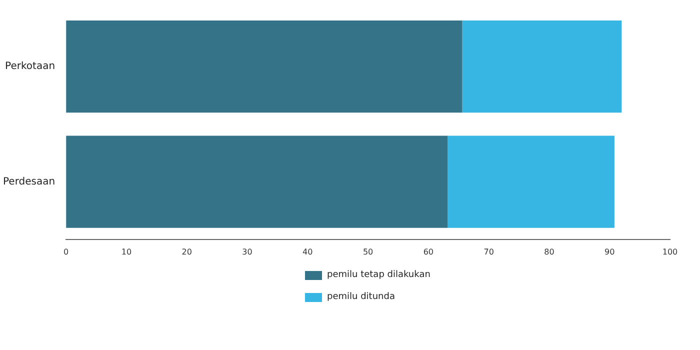 The height and width of the screenshot is (350, 700). I want to click on x-tick-label: 10, so click(126, 251).